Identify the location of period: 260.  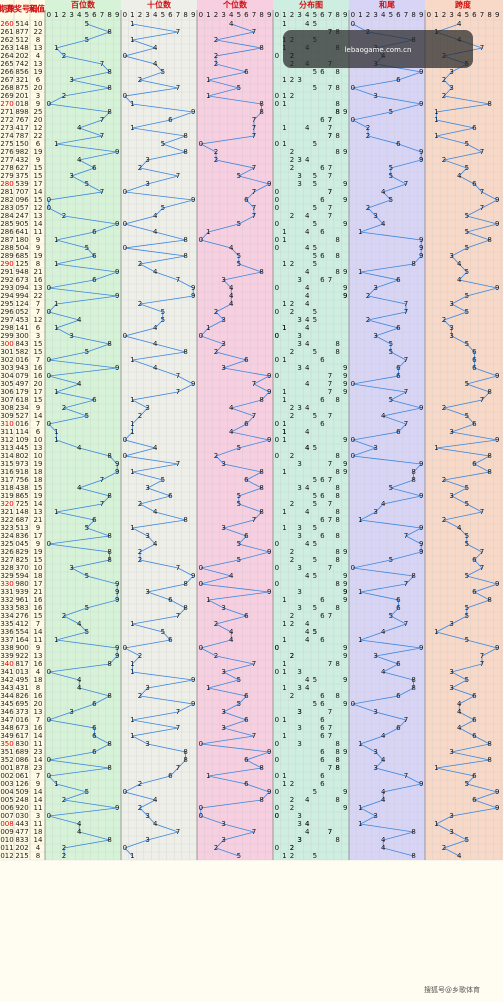
(6, 24).